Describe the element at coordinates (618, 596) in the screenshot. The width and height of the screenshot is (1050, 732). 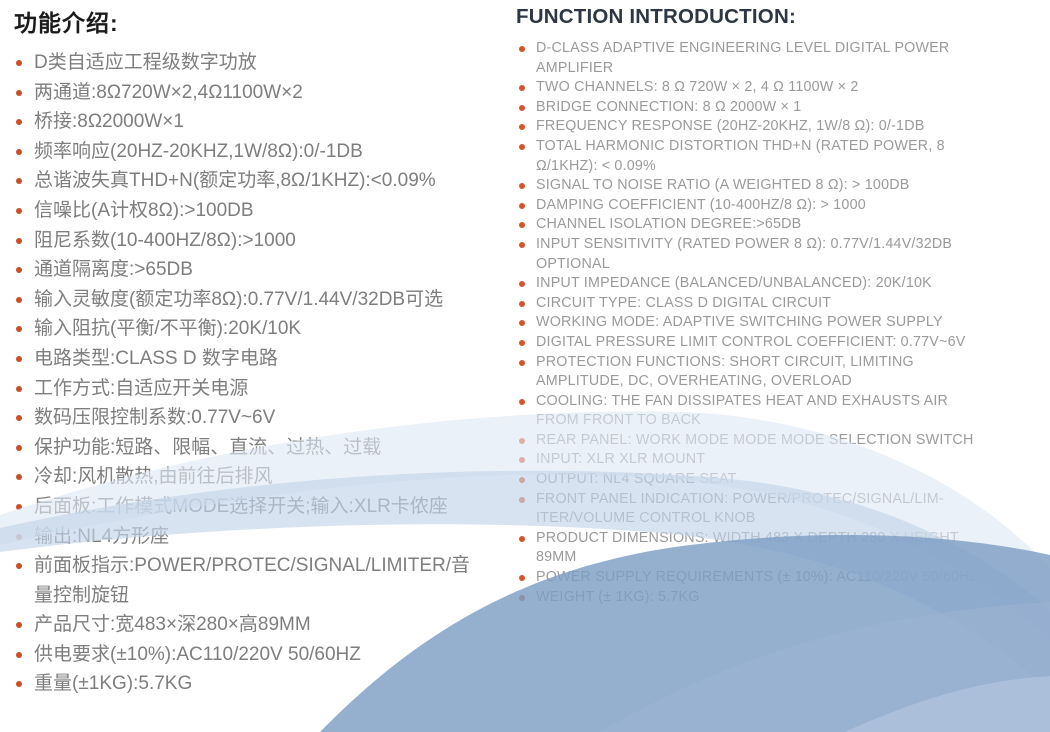
I see `spec-item-text: WEIGHT (± 1KG): 5.7KG` at that location.